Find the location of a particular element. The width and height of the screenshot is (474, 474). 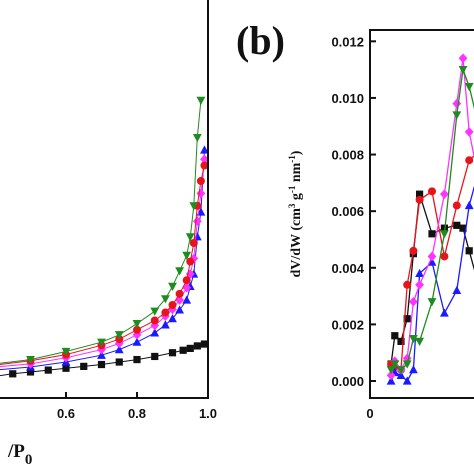

panel-a-x-axis-label: /P0 is located at coordinates (19, 454).